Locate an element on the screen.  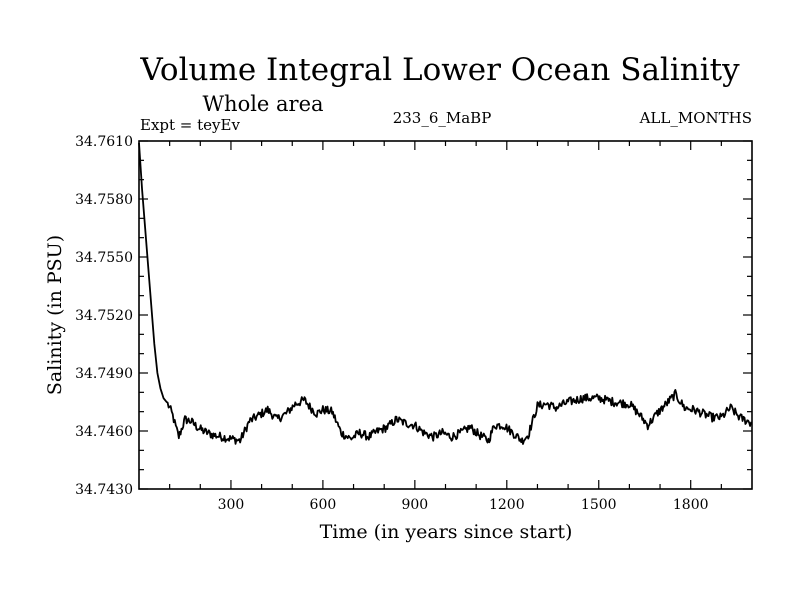
y-tick-label: 34.7490 is located at coordinates (104, 374).